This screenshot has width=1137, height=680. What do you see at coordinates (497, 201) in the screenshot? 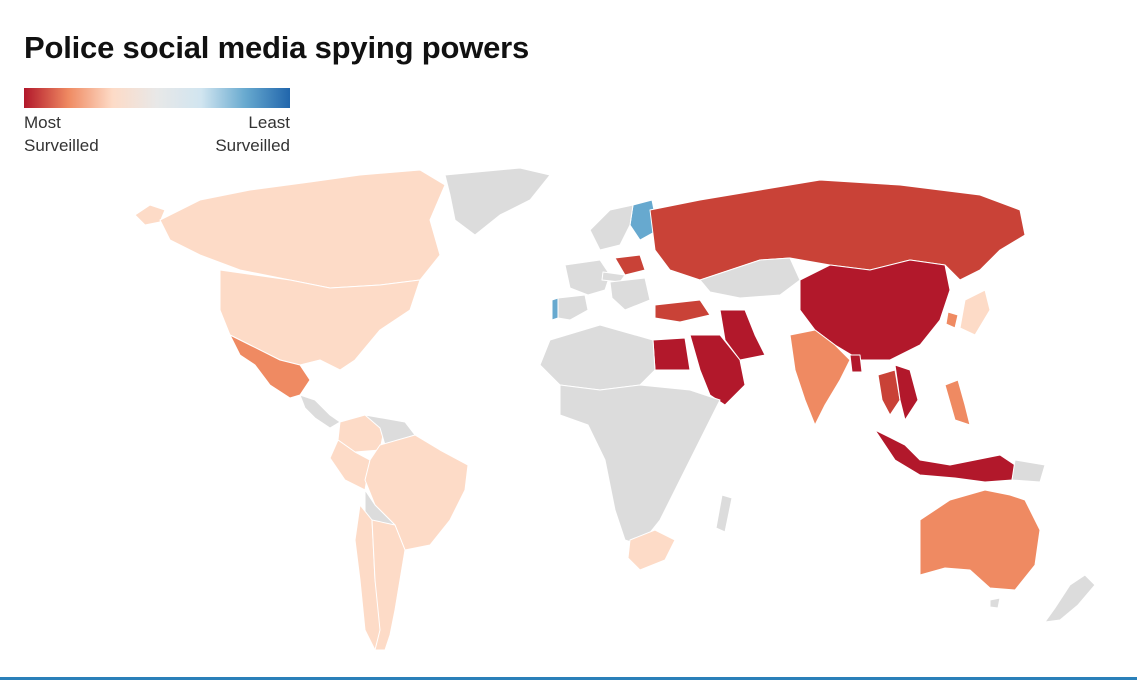
I see `region-greenland` at bounding box center [497, 201].